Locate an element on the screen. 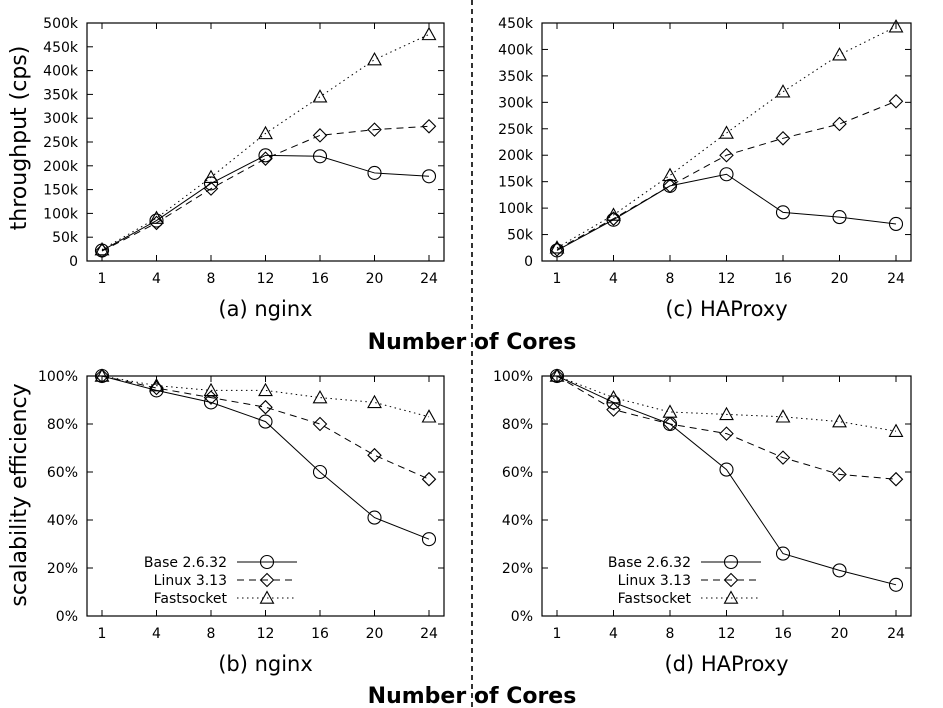 This screenshot has width=943, height=708. y-tick-label: 500k is located at coordinates (61, 24).